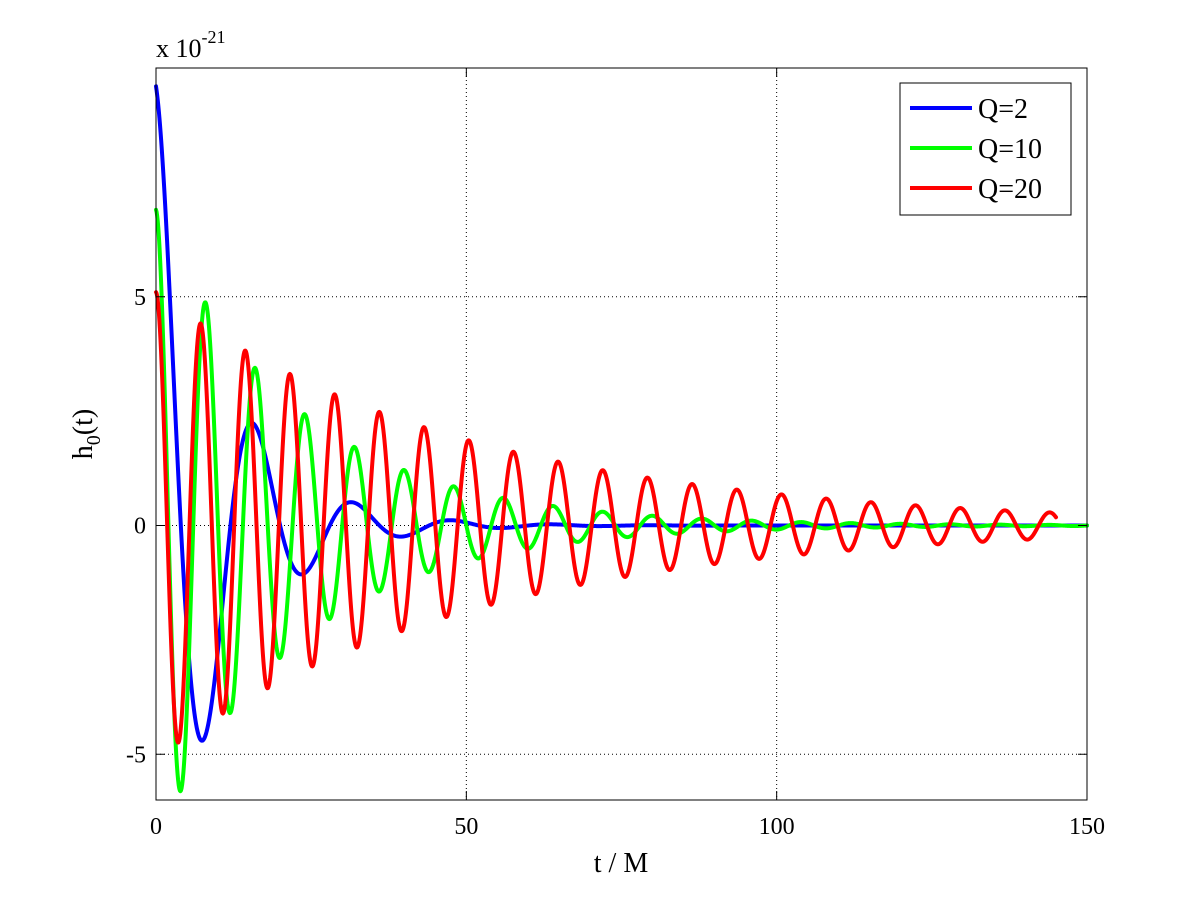  I want to click on svg-text: h0(t), so click(86, 434).